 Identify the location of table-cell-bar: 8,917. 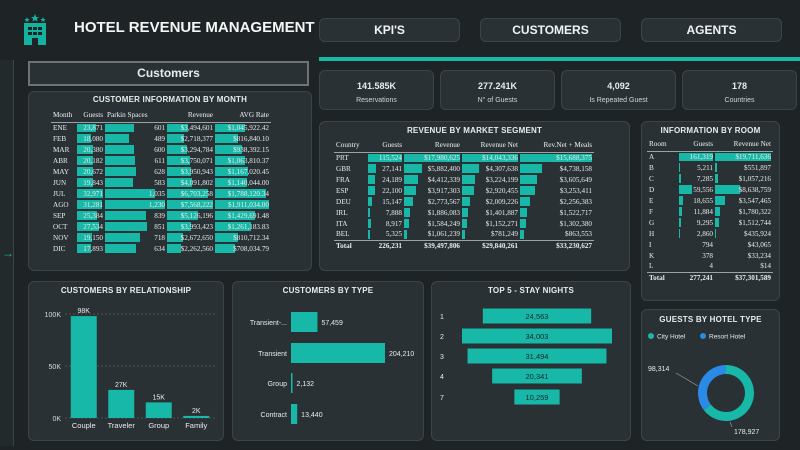
(386, 223).